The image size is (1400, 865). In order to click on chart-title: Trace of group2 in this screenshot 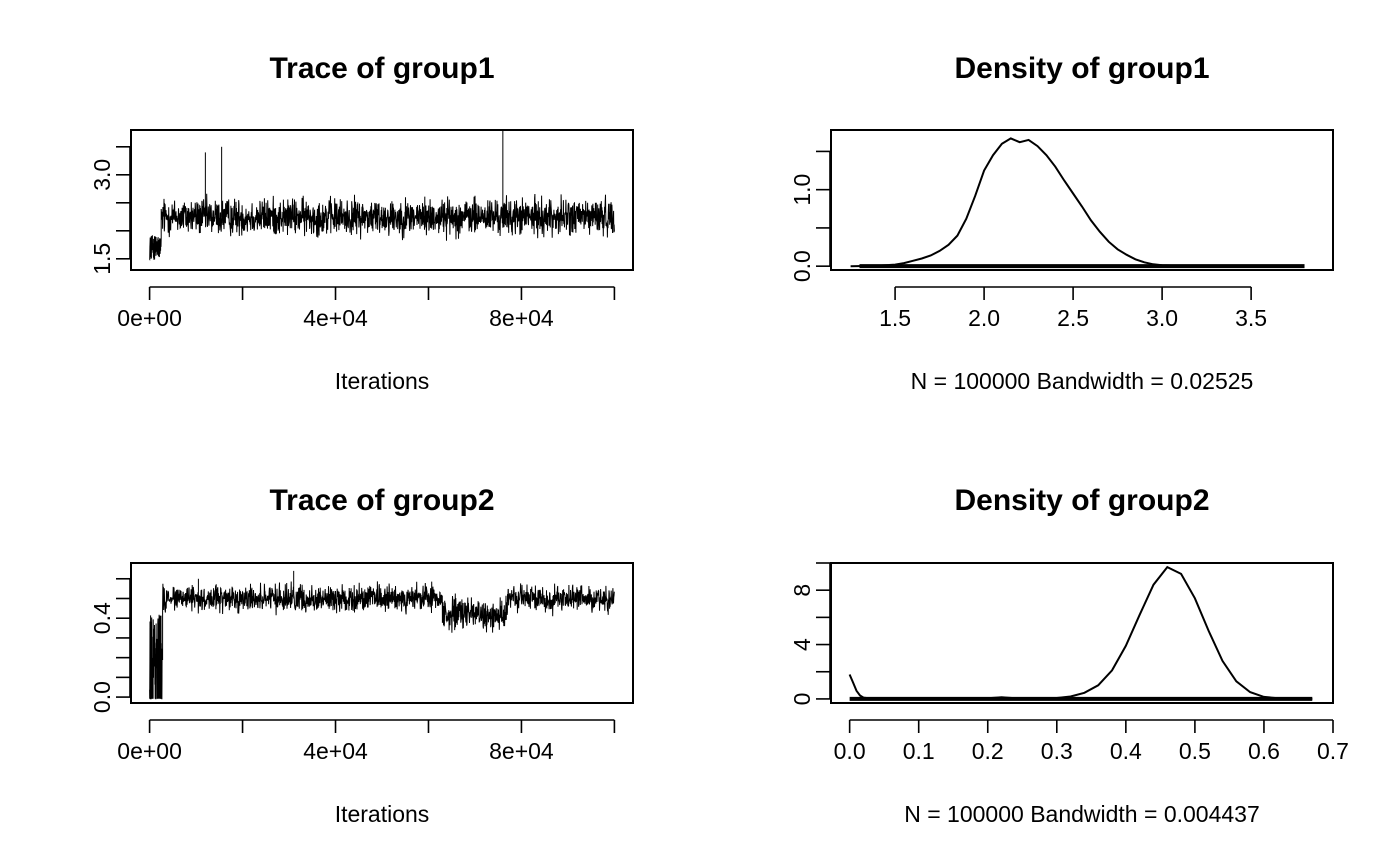, I will do `click(381, 500)`.